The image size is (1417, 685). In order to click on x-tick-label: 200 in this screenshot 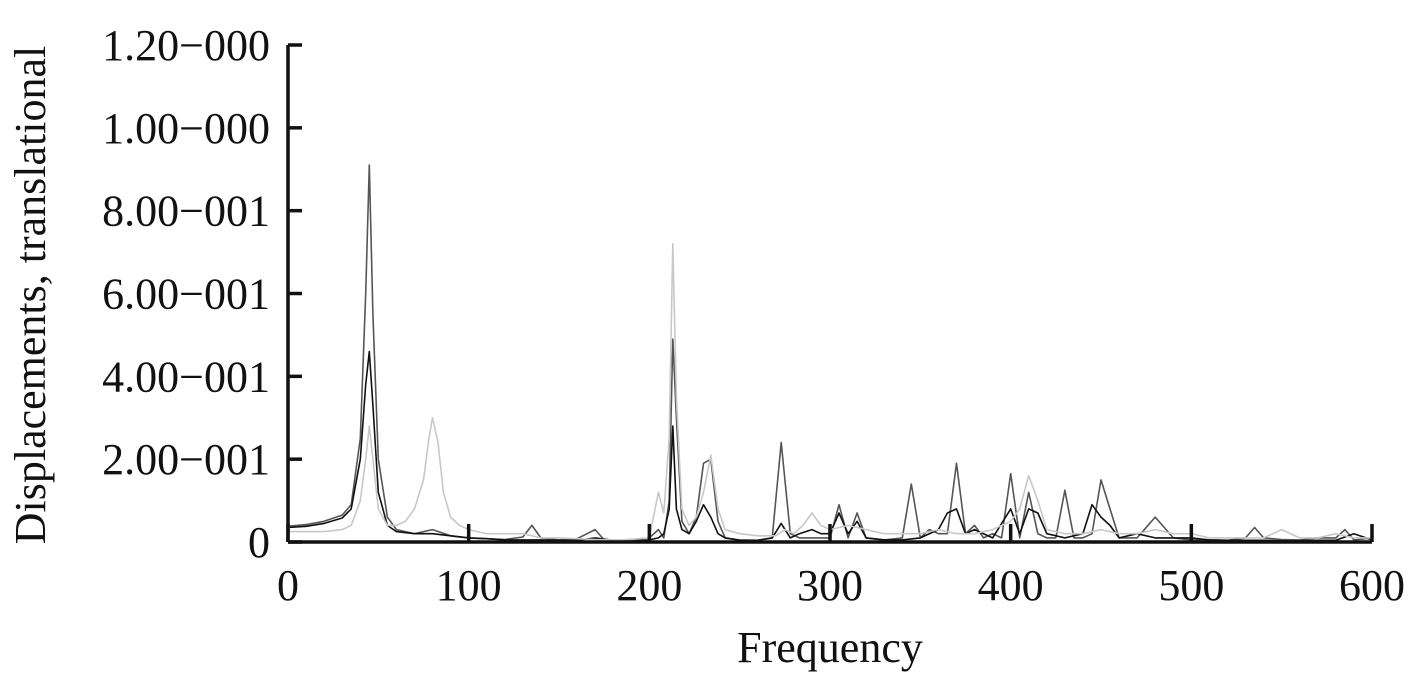, I will do `click(649, 585)`.